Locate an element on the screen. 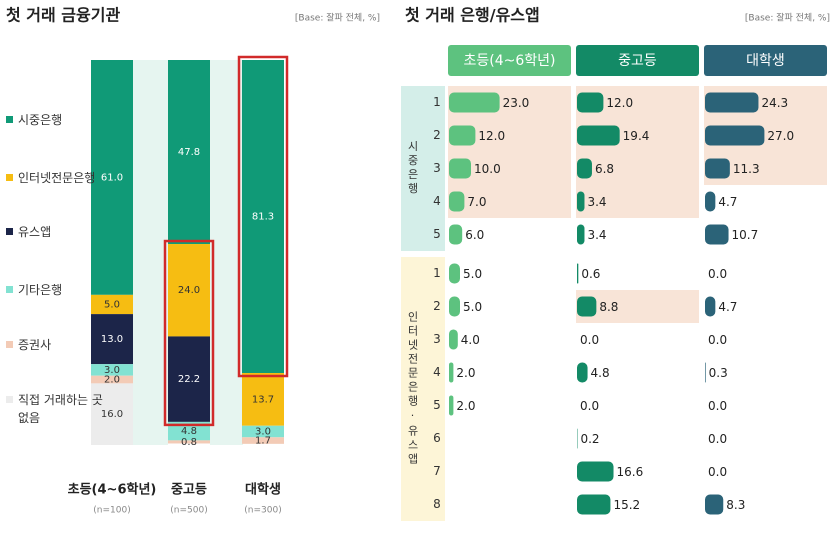 This screenshot has width=835, height=534. category-note: (n=500) is located at coordinates (188, 511).